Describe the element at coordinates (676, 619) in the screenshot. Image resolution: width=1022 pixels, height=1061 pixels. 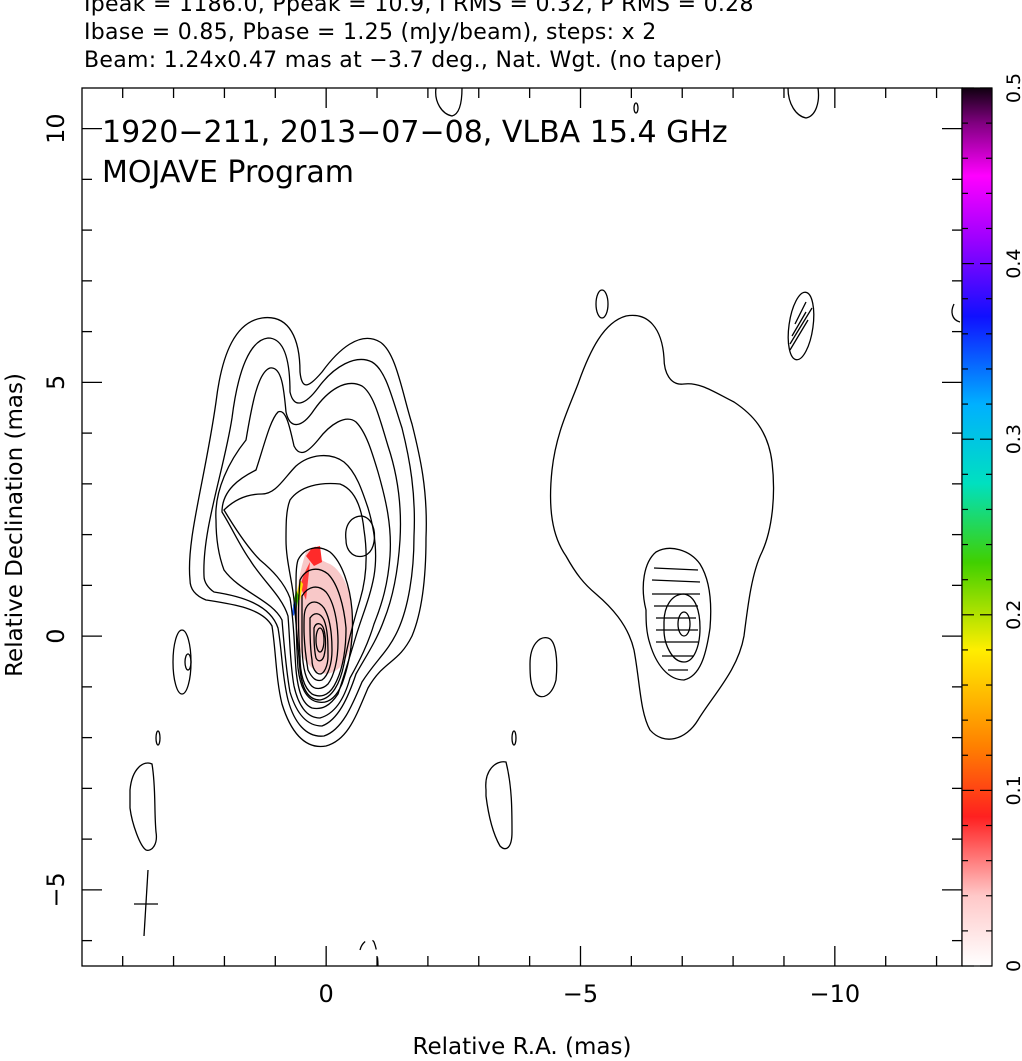
I see `evpa-vectors` at that location.